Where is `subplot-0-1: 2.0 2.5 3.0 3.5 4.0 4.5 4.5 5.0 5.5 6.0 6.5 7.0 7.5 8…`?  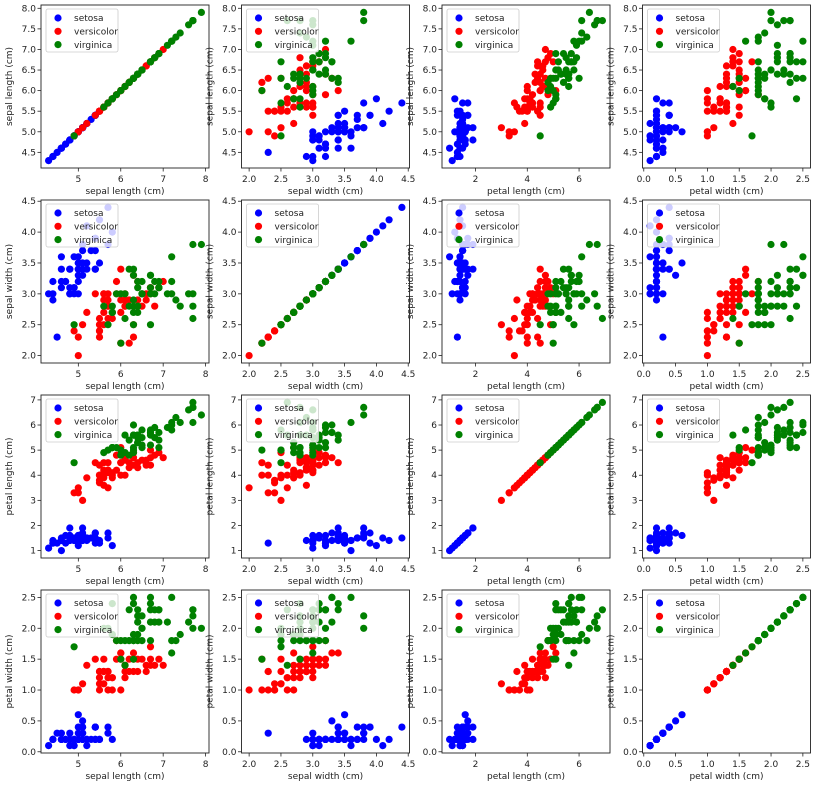 subplot-0-1: 2.0 2.5 3.0 3.5 4.0 4.5 4.5 5.0 5.5 6.0 6.5 7.0 7.5 8… is located at coordinates (311, 100).